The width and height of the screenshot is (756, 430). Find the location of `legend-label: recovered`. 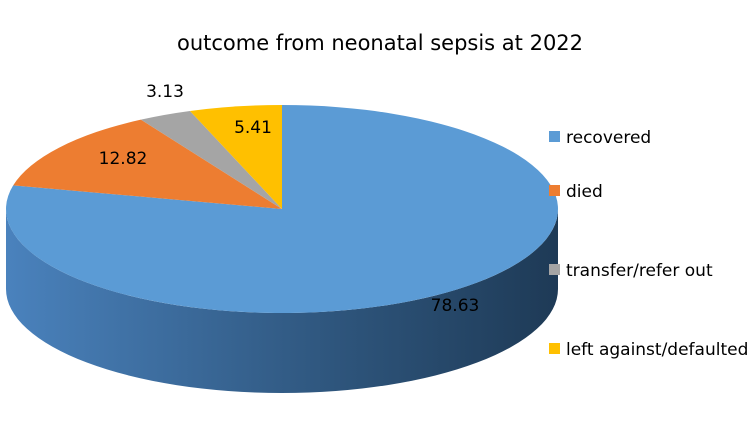

legend-label: recovered is located at coordinates (608, 138).